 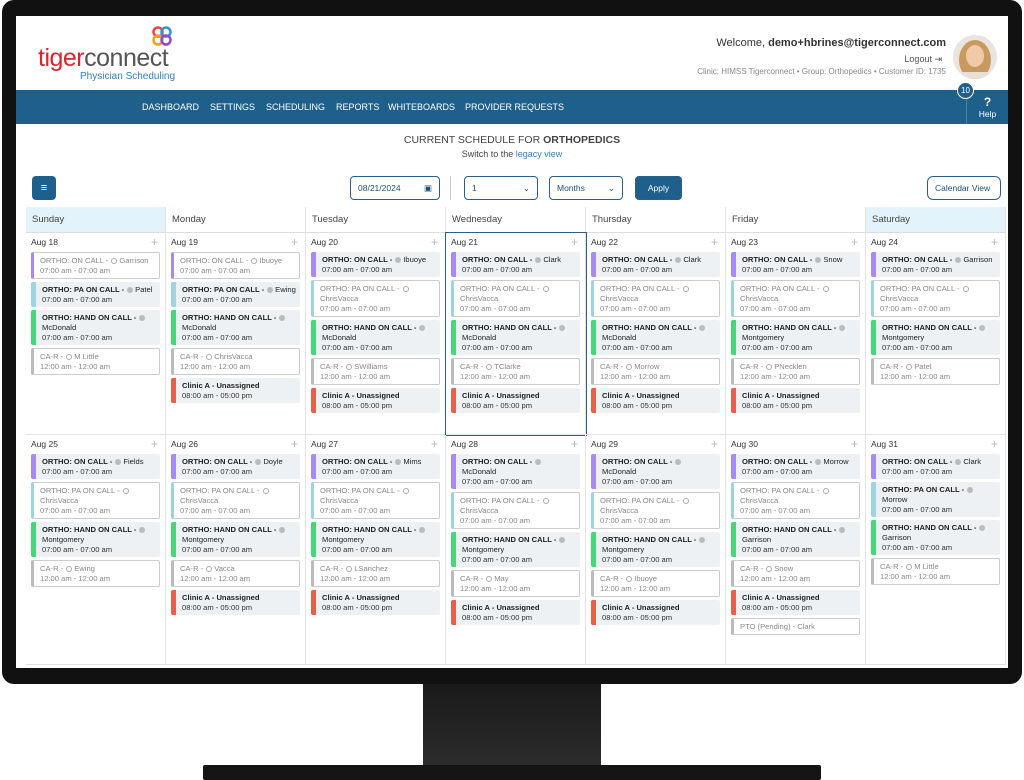 I want to click on event: ORTHO: ON CALL - Snow 07:00 am - 07:00 am, so click(x=795, y=264).